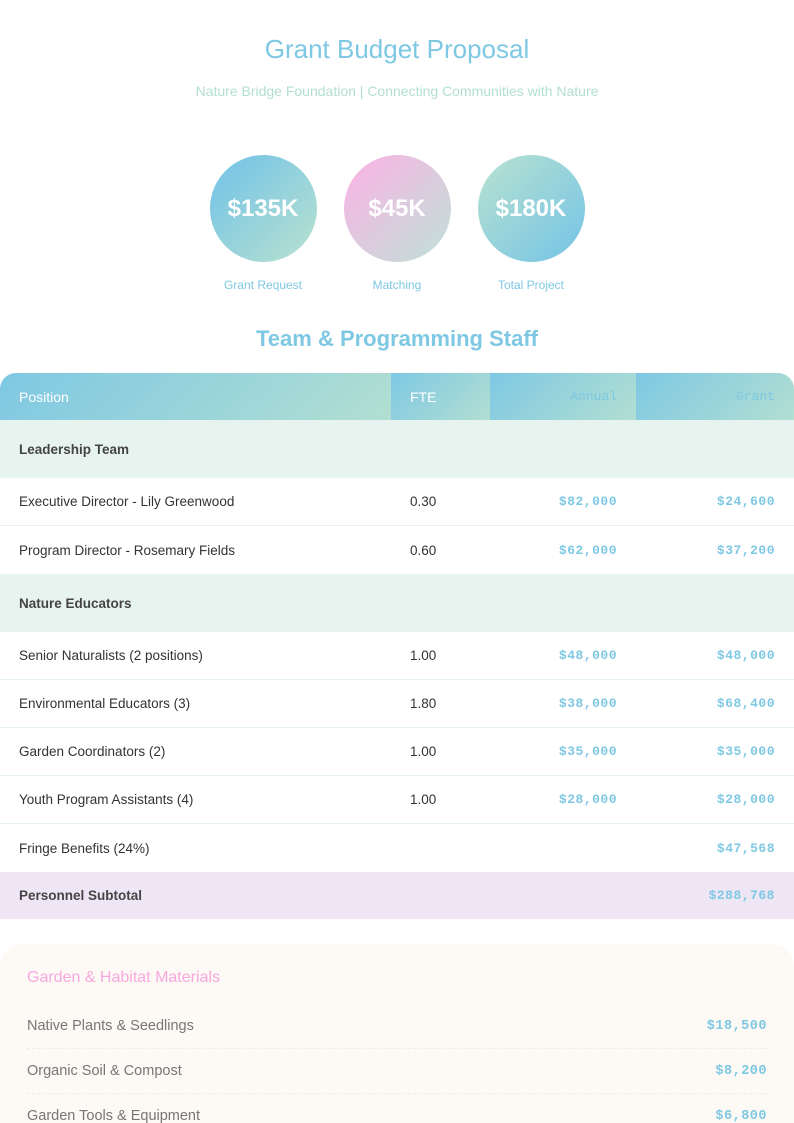  What do you see at coordinates (110, 1026) in the screenshot?
I see `item-label: Native Plants & Seedlings` at bounding box center [110, 1026].